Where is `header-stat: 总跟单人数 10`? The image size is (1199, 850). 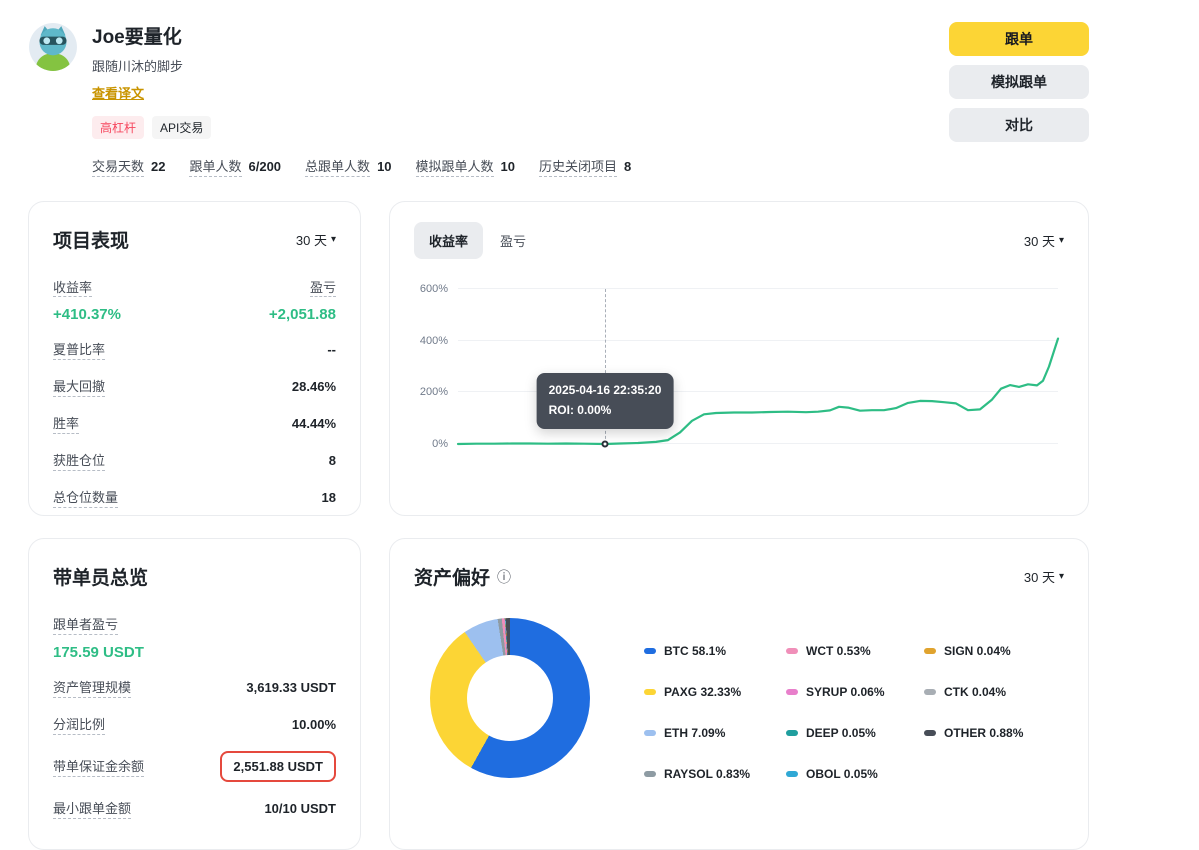 header-stat: 总跟单人数 10 is located at coordinates (348, 166).